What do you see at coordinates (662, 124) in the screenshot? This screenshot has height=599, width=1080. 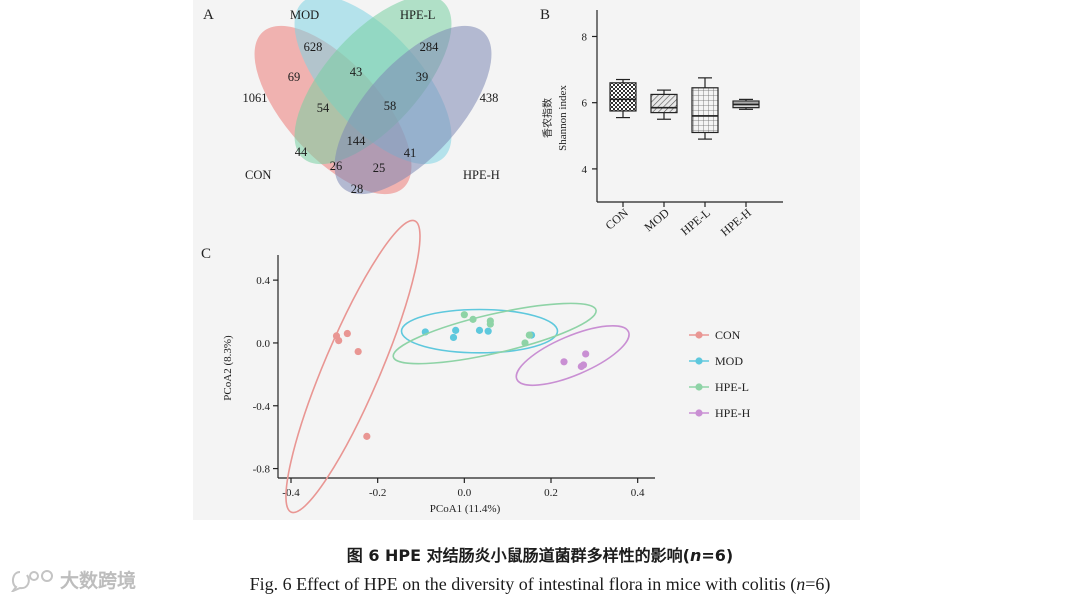 I see `shannon-boxplot: 香农指数 Shannon index 4 6 8 CON MOD HPE-L HPE-H` at bounding box center [662, 124].